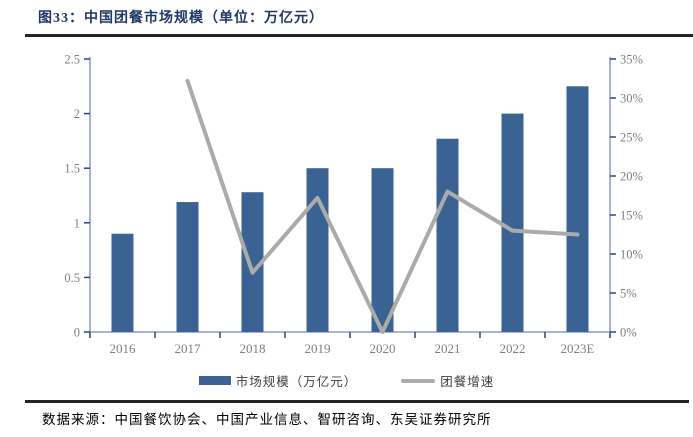 The image size is (693, 437). What do you see at coordinates (318, 348) in the screenshot?
I see `x-tick-label: 2019` at bounding box center [318, 348].